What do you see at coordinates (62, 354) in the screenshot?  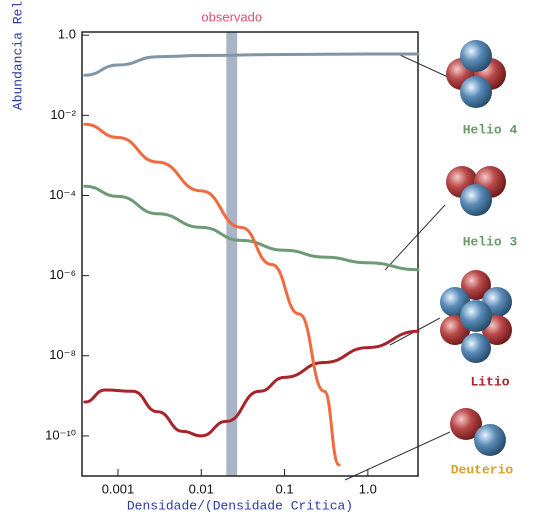 I see `y-tick-label: 10⁻⁸` at bounding box center [62, 354].